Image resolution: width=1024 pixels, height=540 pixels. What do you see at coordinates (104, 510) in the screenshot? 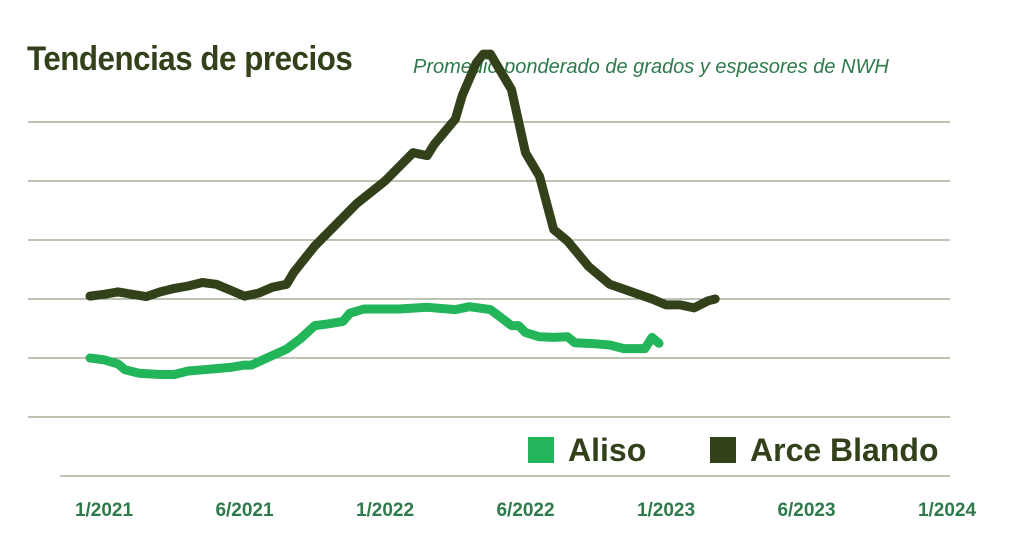
I see `x-tick-label: 1/2021` at bounding box center [104, 510].